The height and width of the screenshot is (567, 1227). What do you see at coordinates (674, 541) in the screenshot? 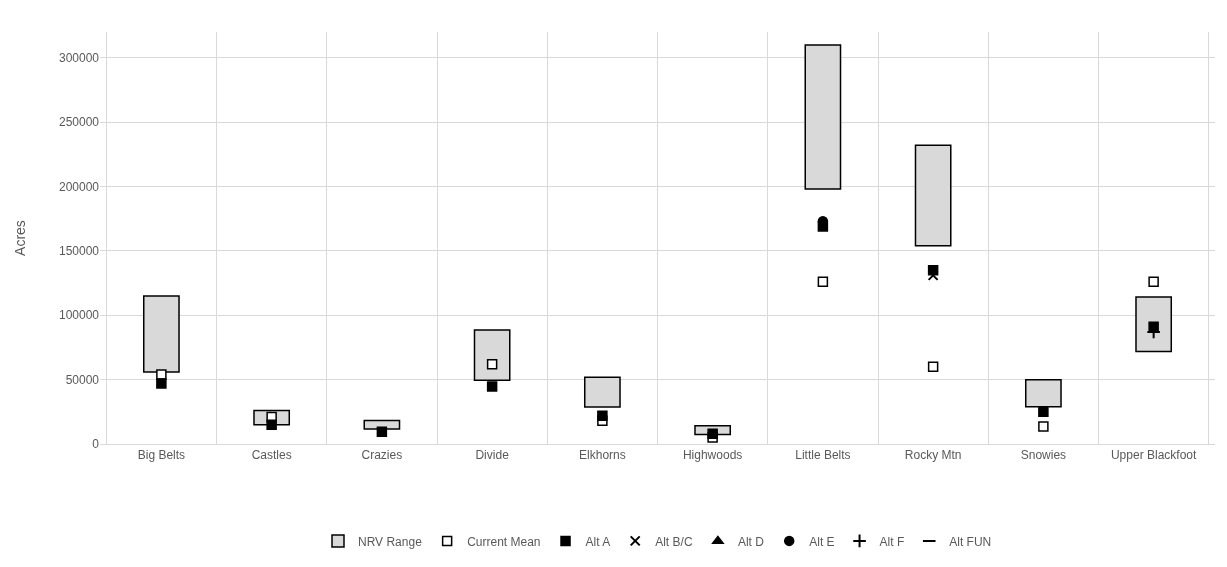
I see `legend-label: Alt B/C` at bounding box center [674, 541].